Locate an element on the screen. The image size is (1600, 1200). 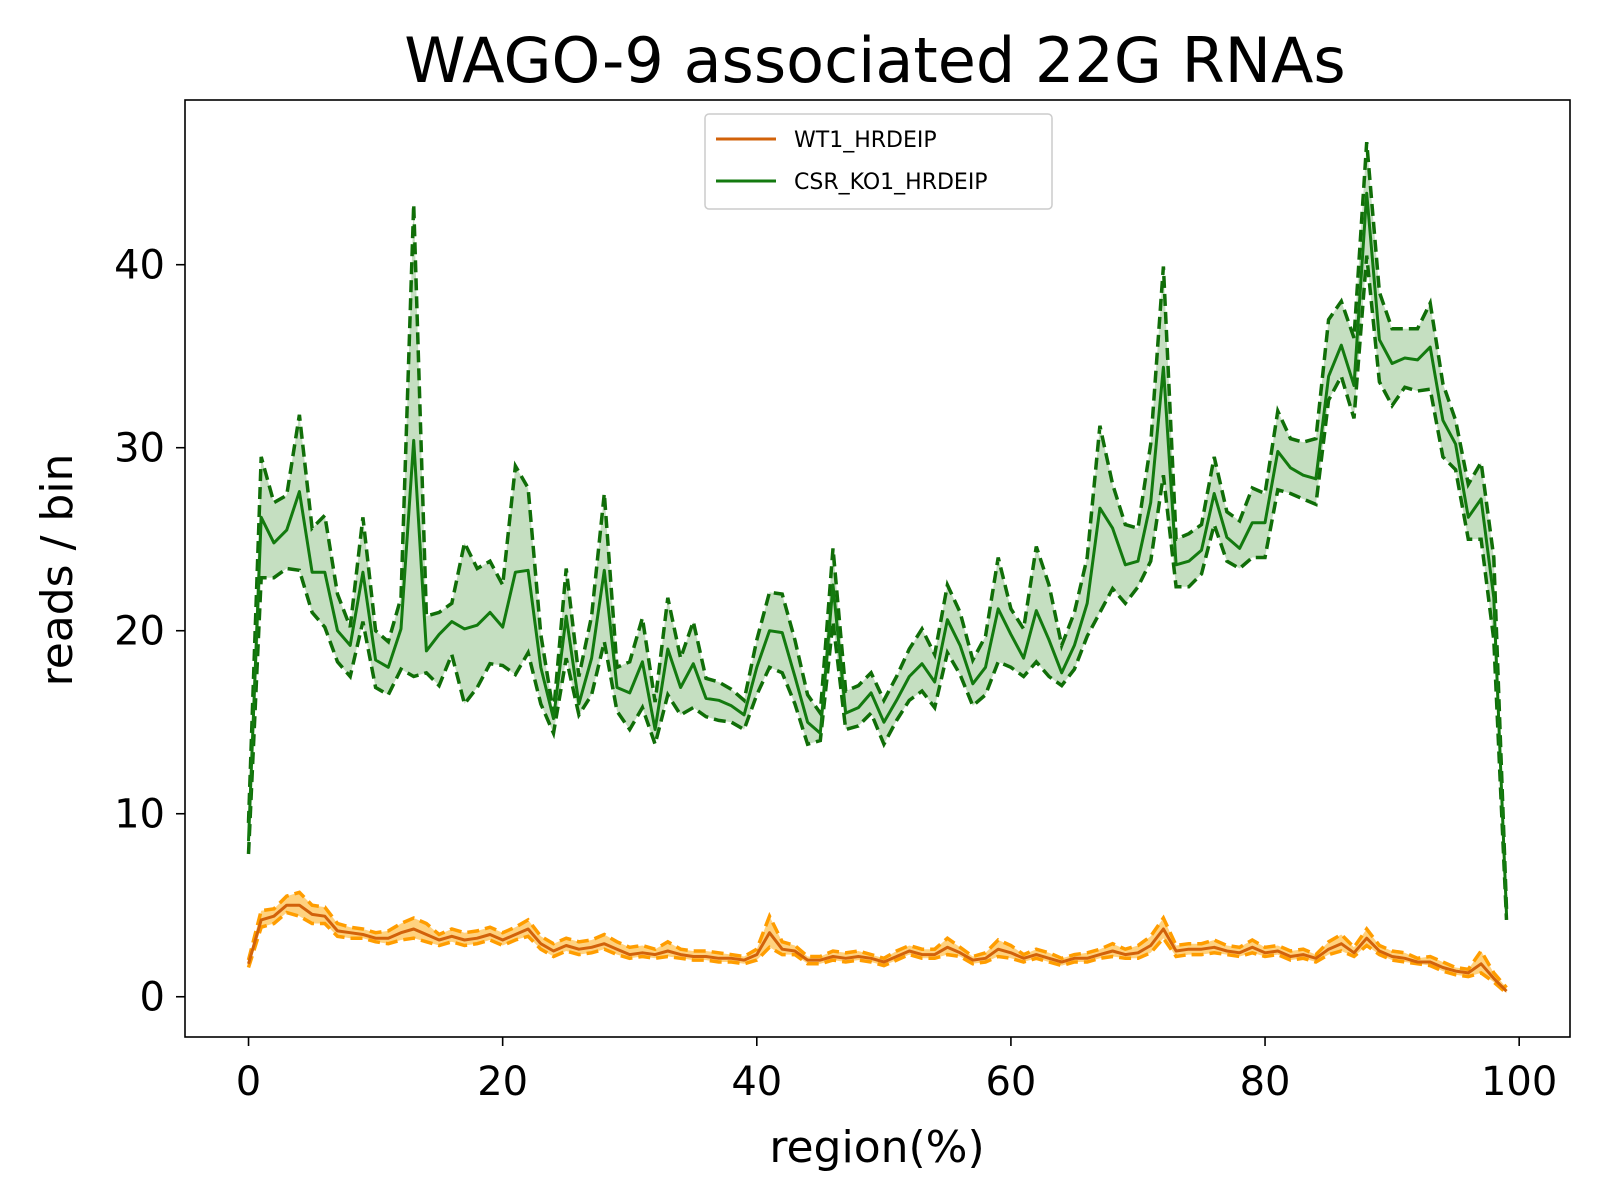
legend-label-wt1: WT1_HRDEIP is located at coordinates (865, 140).